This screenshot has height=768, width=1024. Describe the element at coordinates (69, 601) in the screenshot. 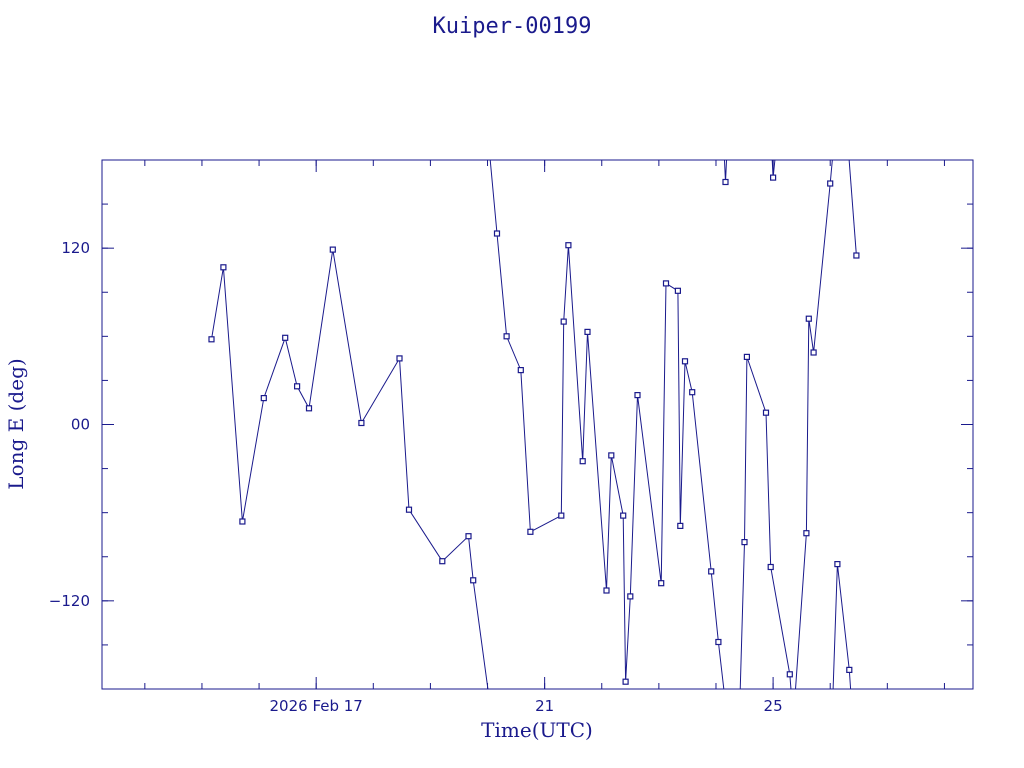

I see `y-tick-label: −120` at that location.